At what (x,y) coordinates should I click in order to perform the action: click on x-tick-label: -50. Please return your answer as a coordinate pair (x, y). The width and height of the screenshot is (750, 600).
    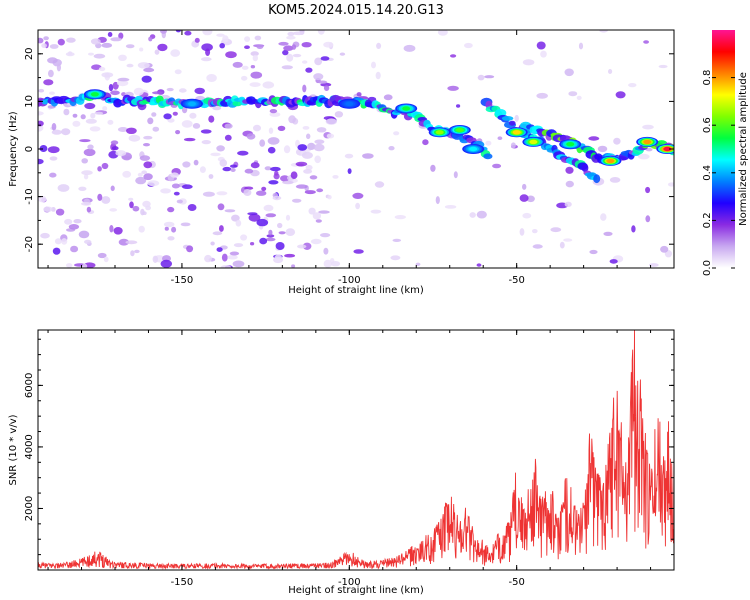
    Looking at the image, I should click on (517, 280).